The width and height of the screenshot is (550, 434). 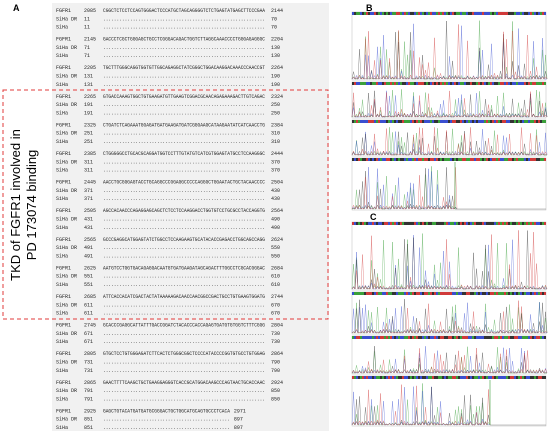 I want to click on seq-start: 791, so click(x=88, y=399).